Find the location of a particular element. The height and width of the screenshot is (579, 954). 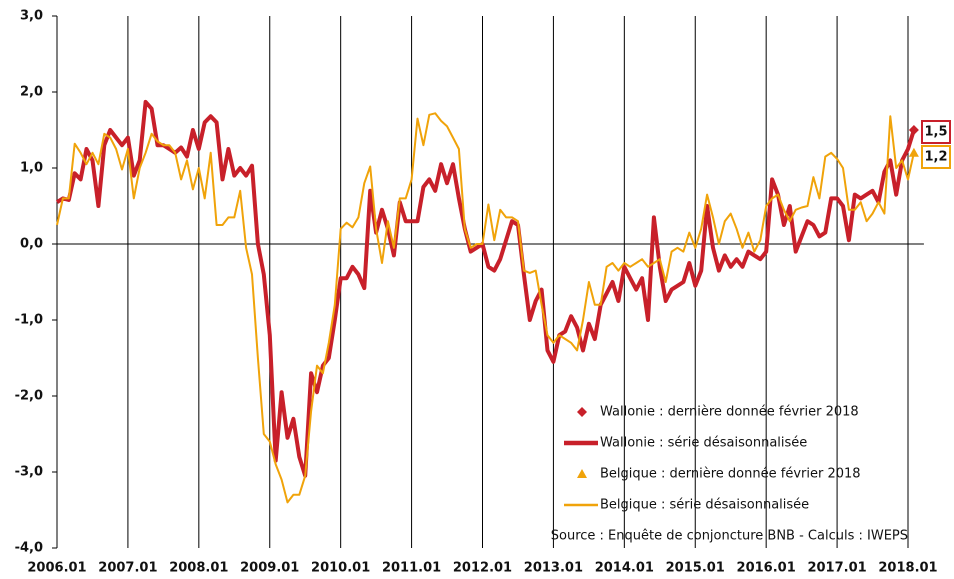

y-tick-label: -2,0 is located at coordinates (29, 396).